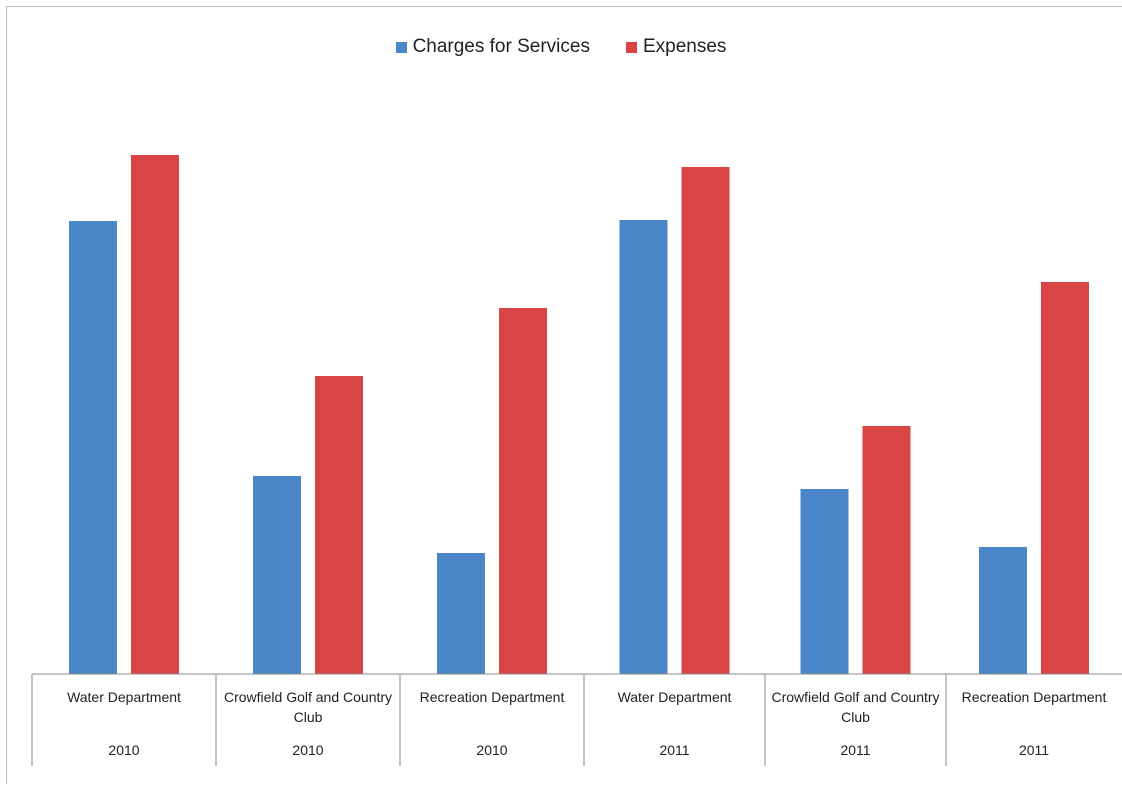  I want to click on legend-item-expenses: Expenses, so click(676, 47).